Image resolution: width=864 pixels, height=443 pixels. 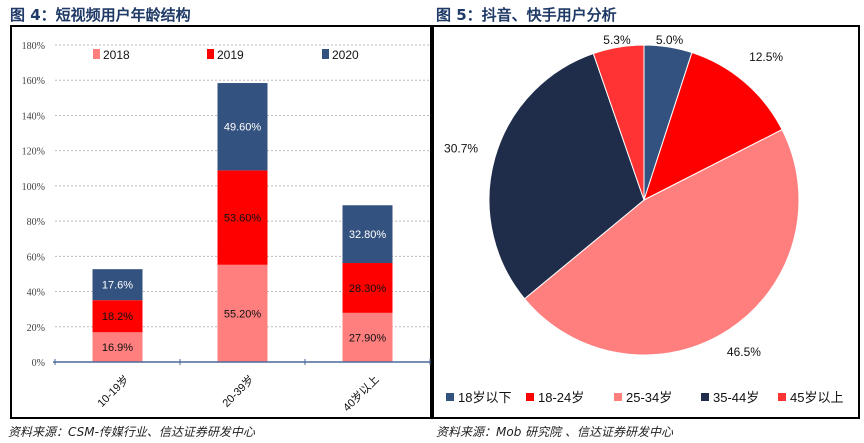 What do you see at coordinates (36, 293) in the screenshot?
I see `y-tick-label: 40%` at bounding box center [36, 293].